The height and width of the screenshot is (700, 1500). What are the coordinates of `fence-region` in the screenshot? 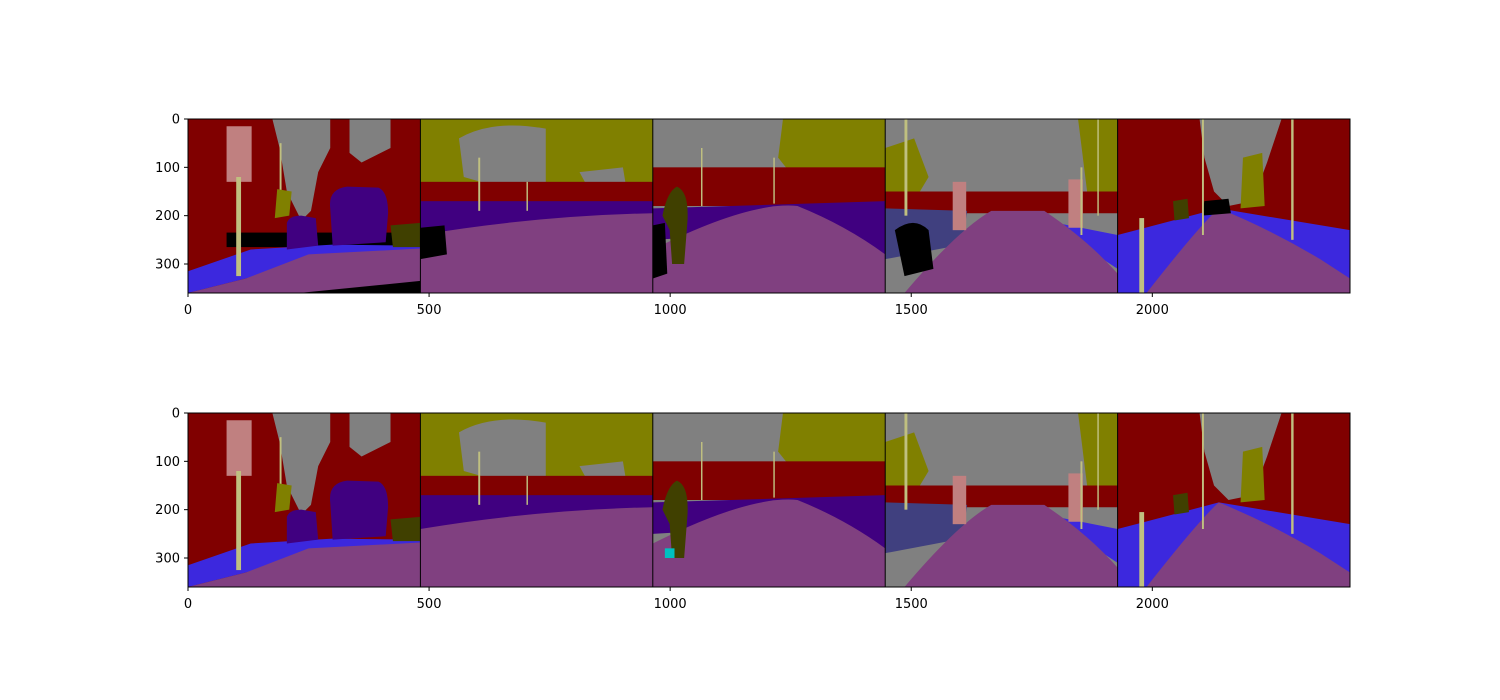 It's located at (926, 528).